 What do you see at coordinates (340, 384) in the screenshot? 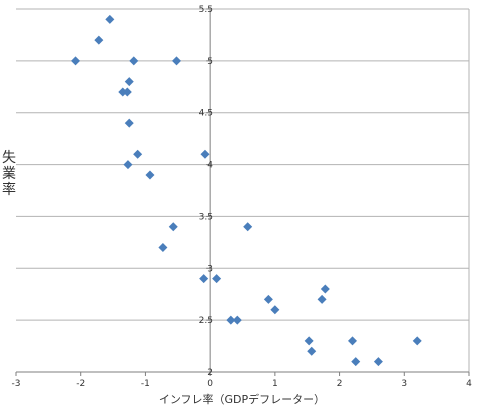
I see `x-tick-label: 2` at bounding box center [340, 384].